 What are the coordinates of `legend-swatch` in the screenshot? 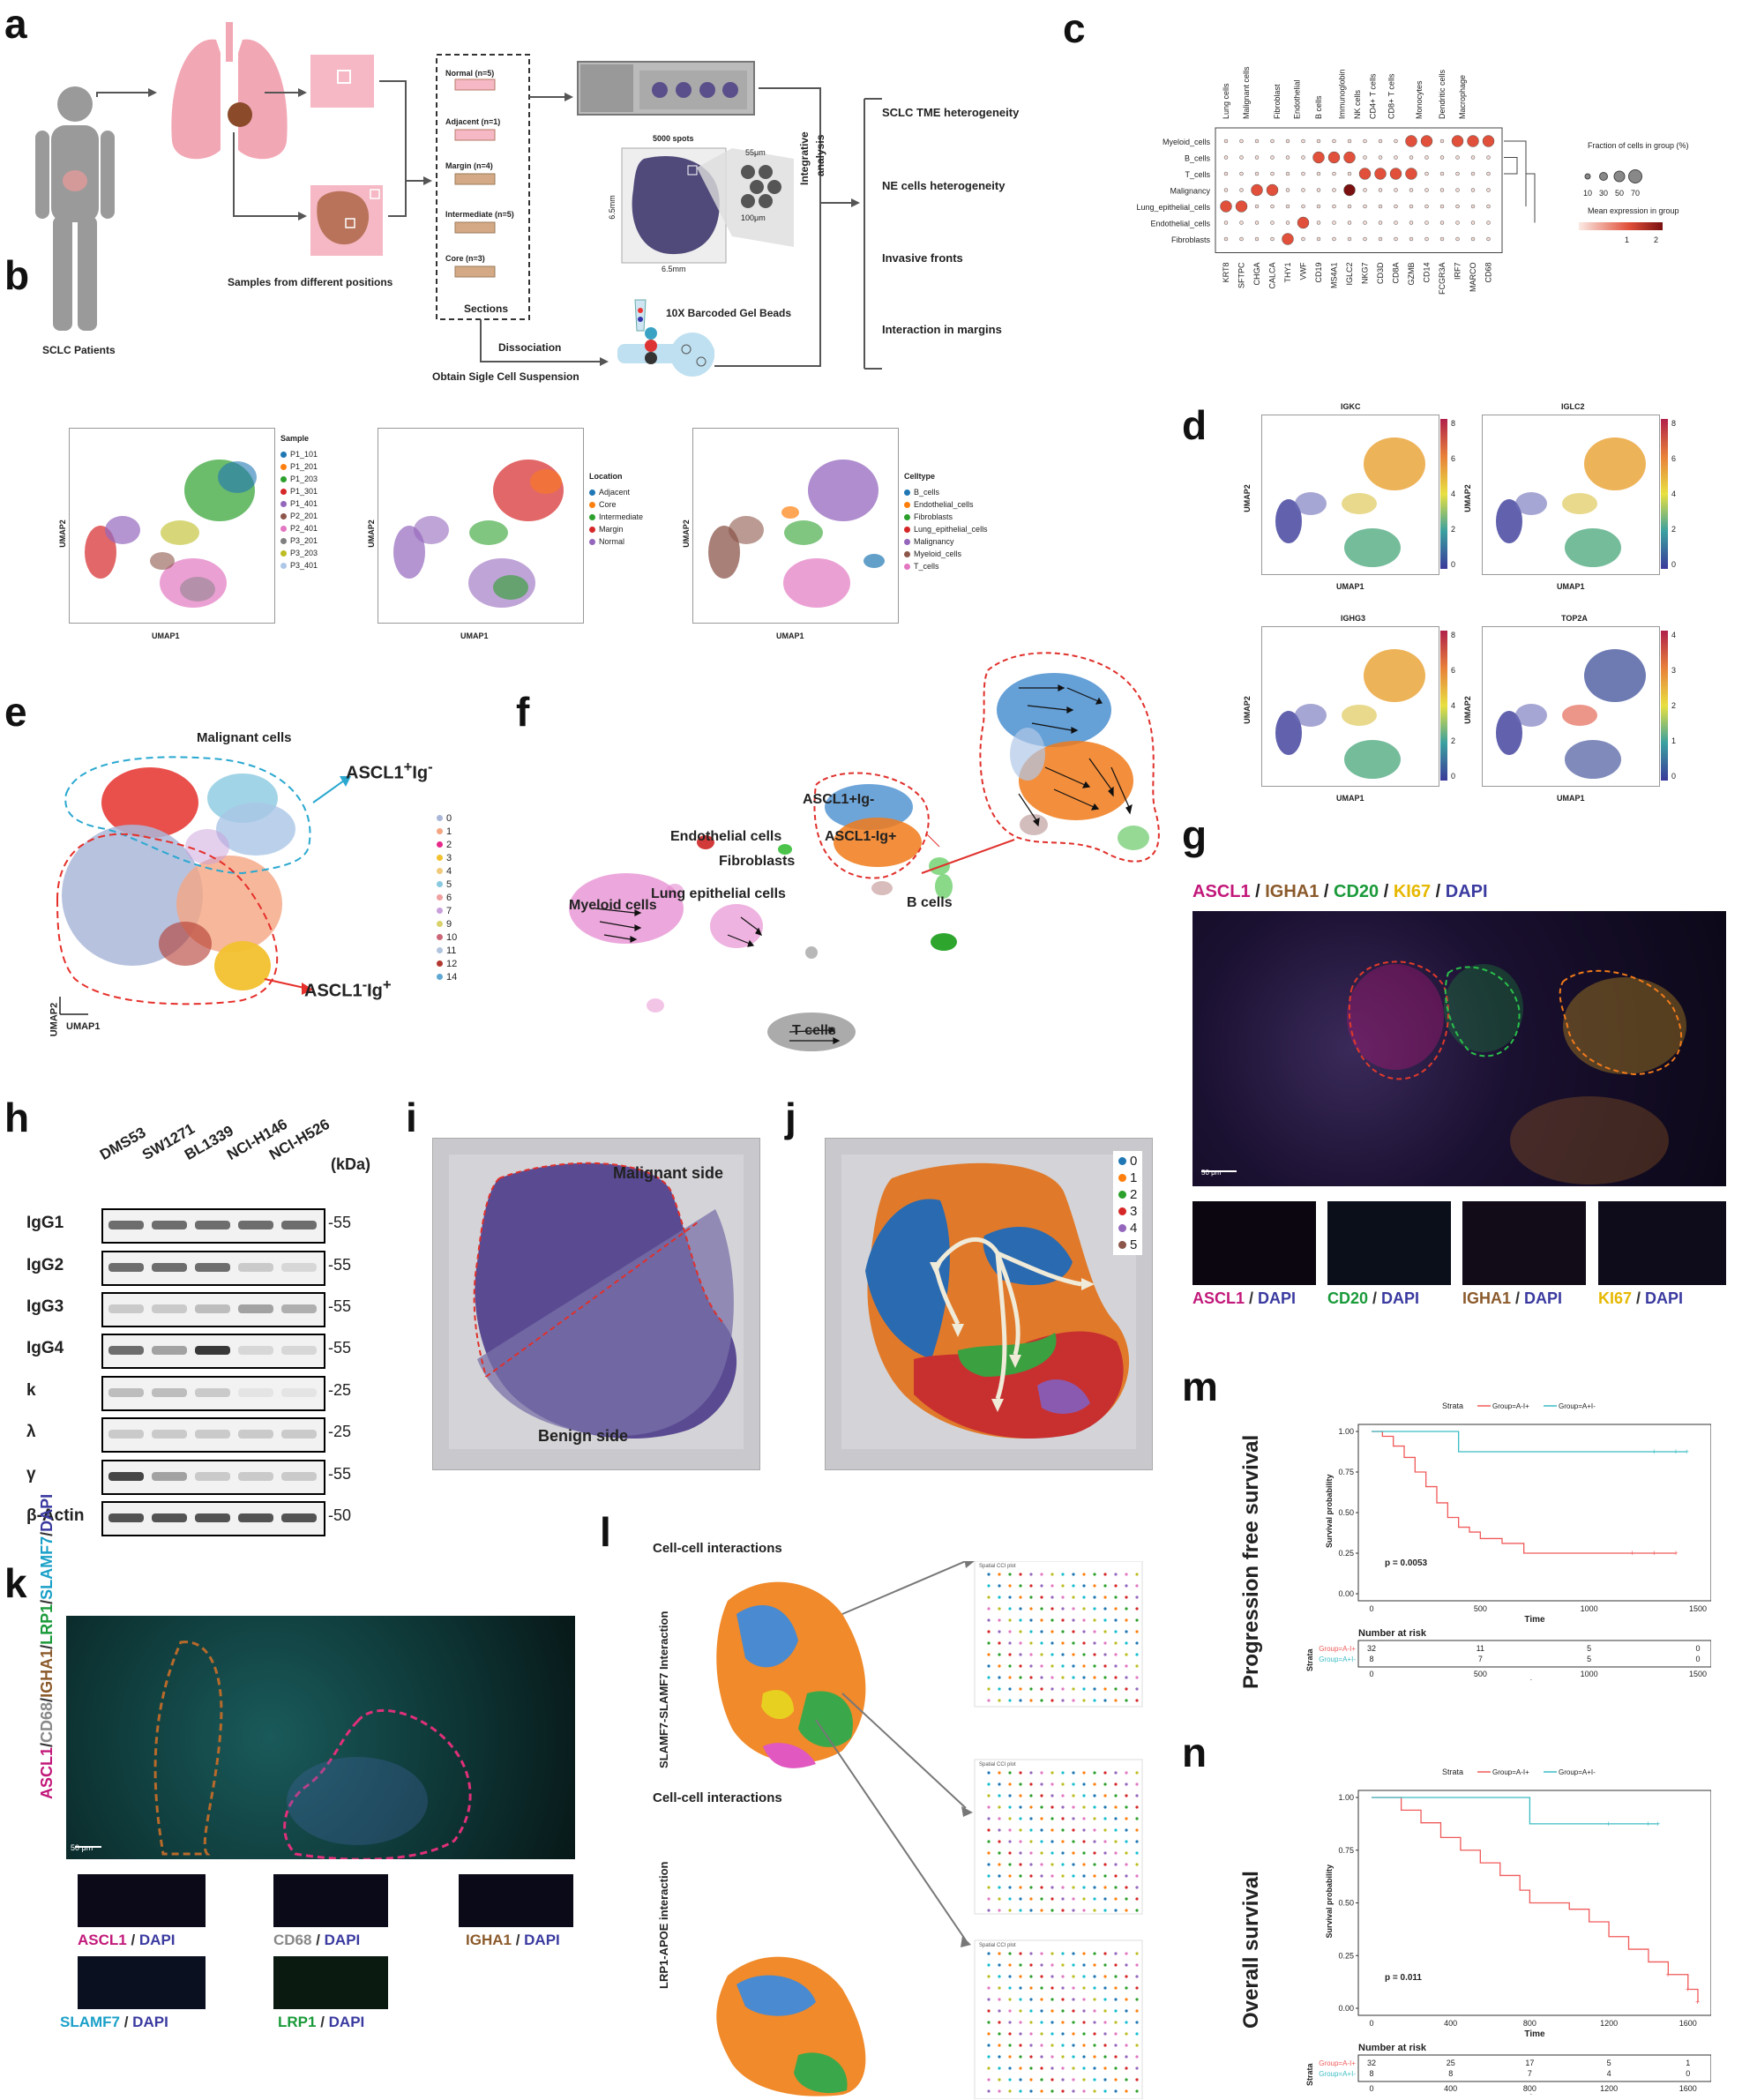 It's located at (907, 492).